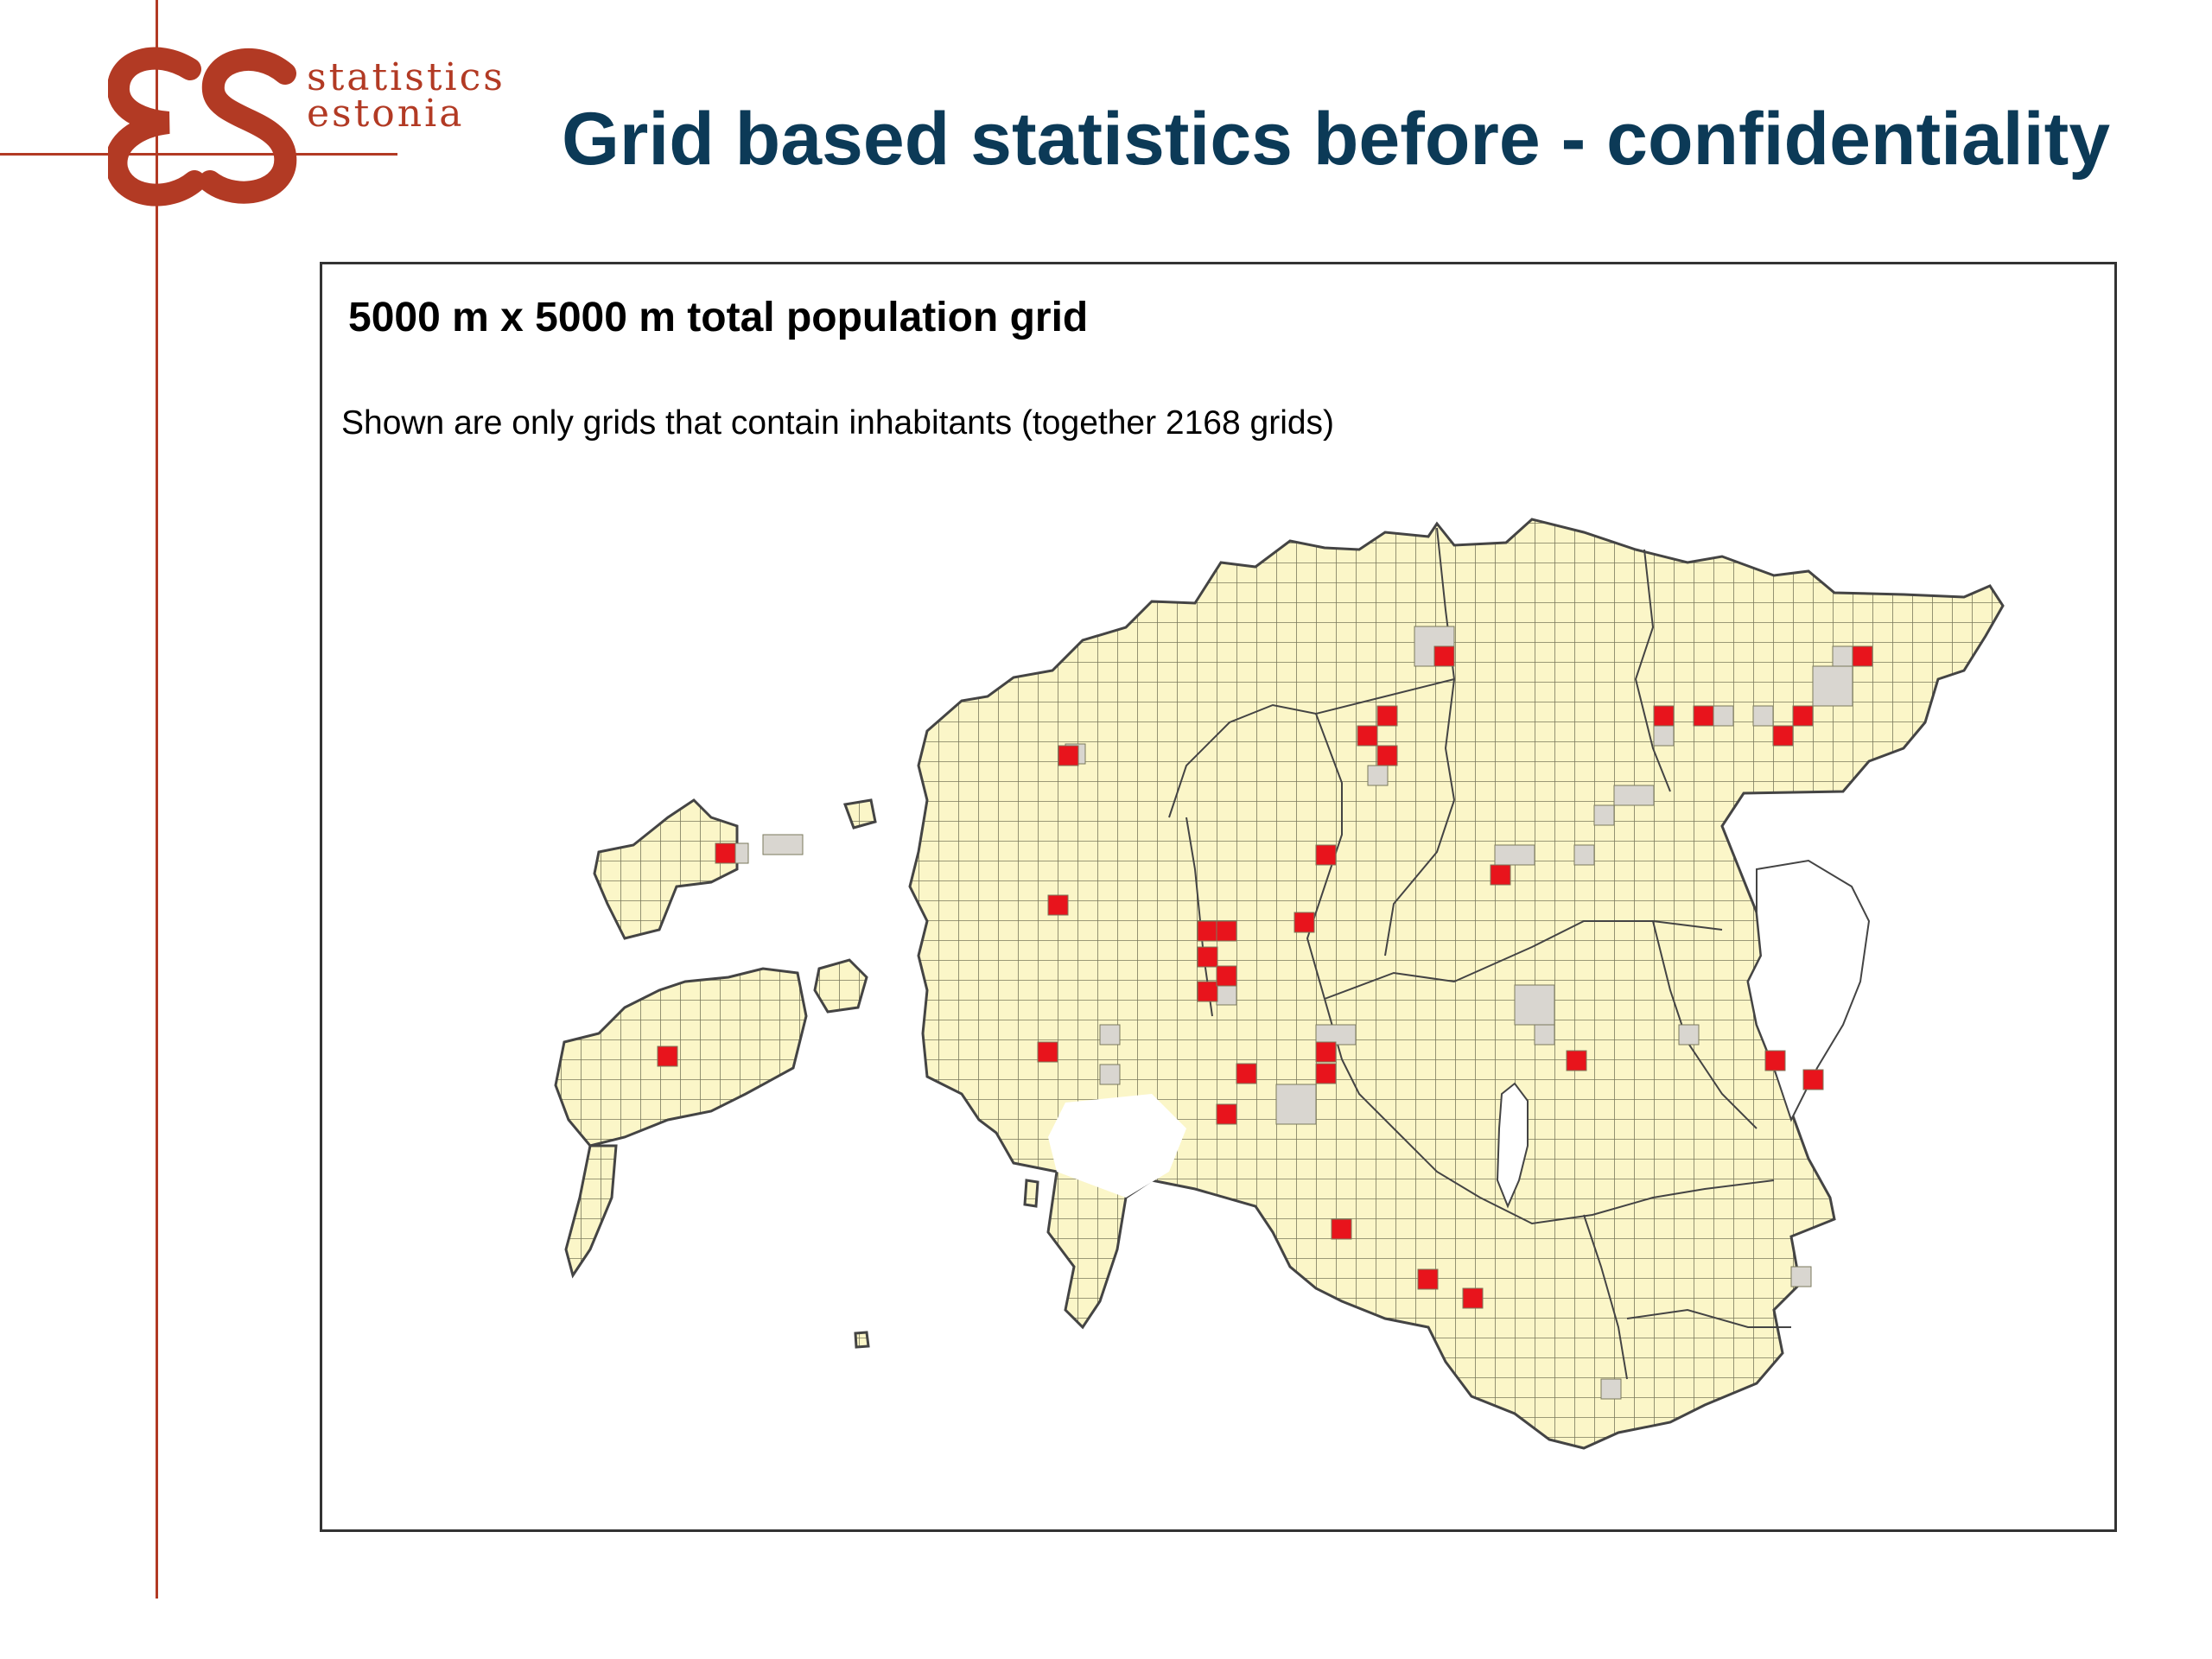  I want to click on sorve-peninsula, so click(591, 1211).